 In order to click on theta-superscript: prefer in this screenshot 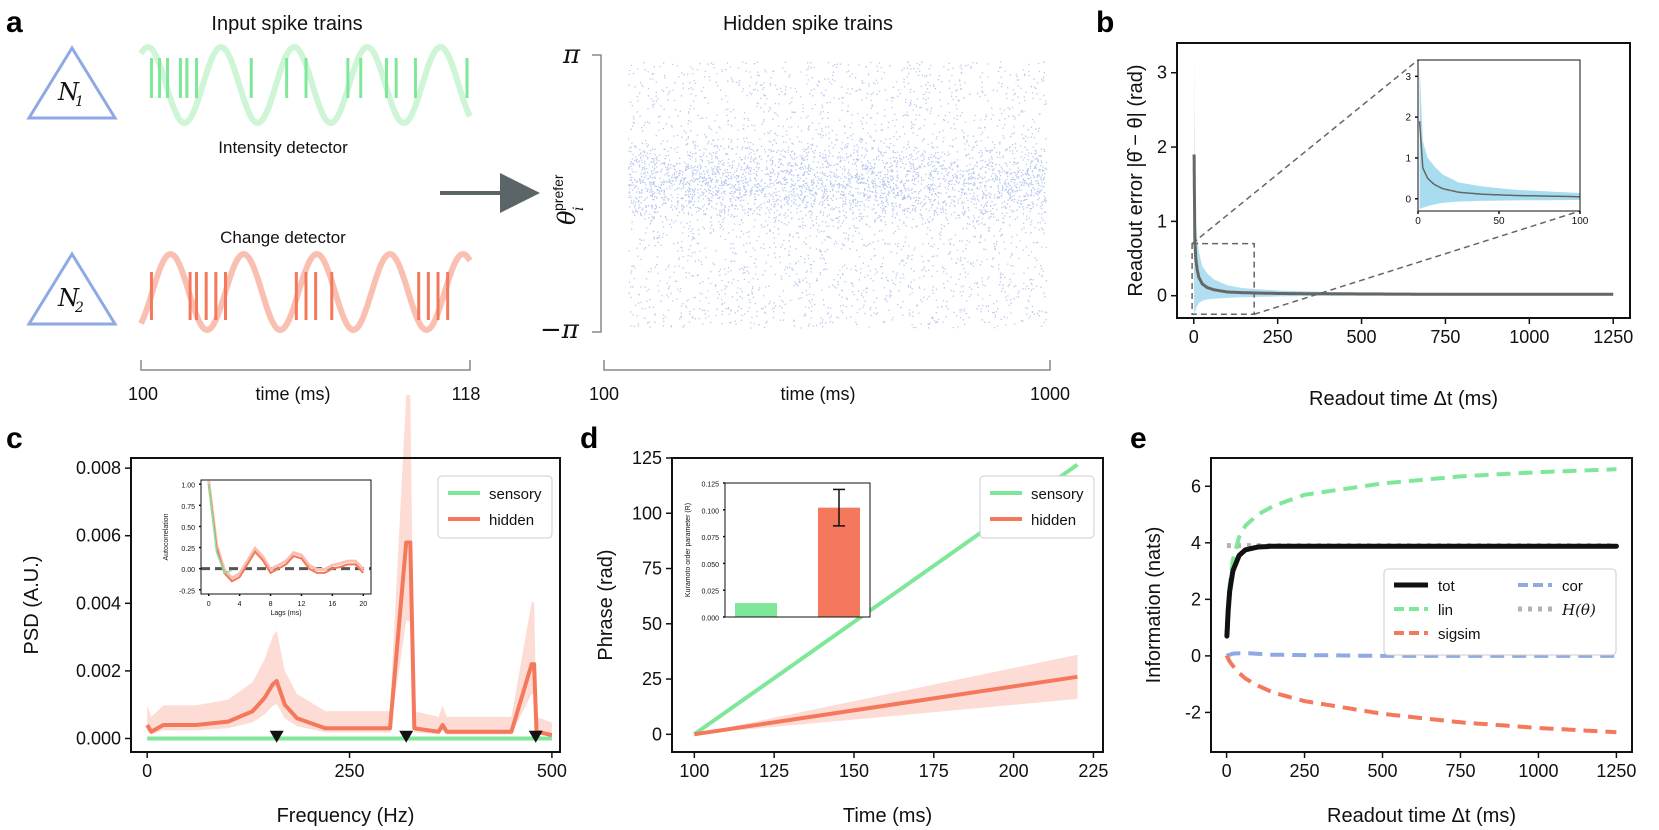, I will do `click(558, 192)`.